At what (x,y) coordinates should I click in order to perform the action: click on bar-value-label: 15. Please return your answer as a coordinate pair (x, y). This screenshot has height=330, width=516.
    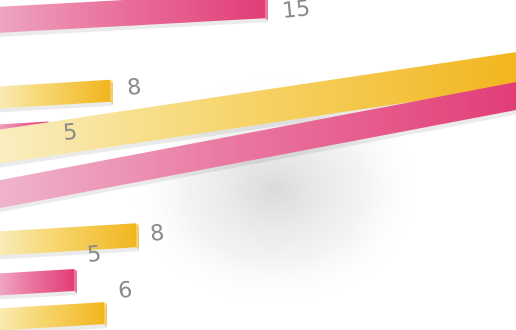
    Looking at the image, I should click on (296, 12).